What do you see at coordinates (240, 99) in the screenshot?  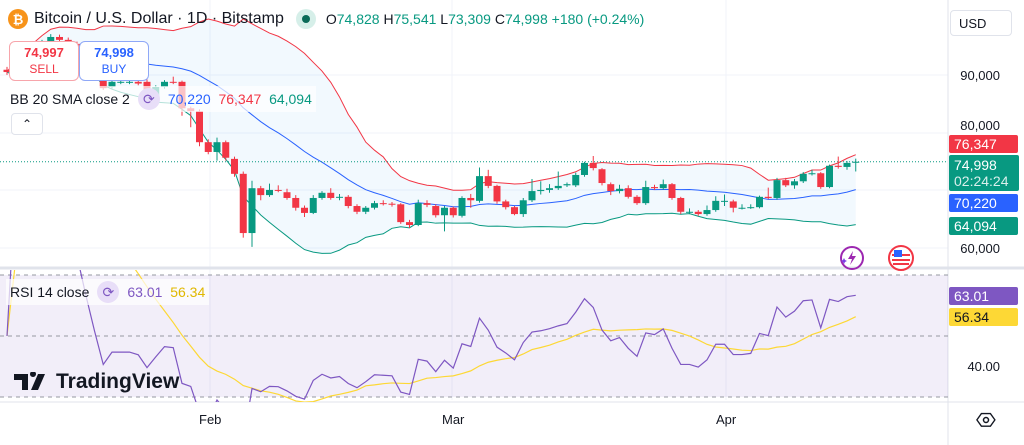 I see `bb-upper-value: 76,347` at bounding box center [240, 99].